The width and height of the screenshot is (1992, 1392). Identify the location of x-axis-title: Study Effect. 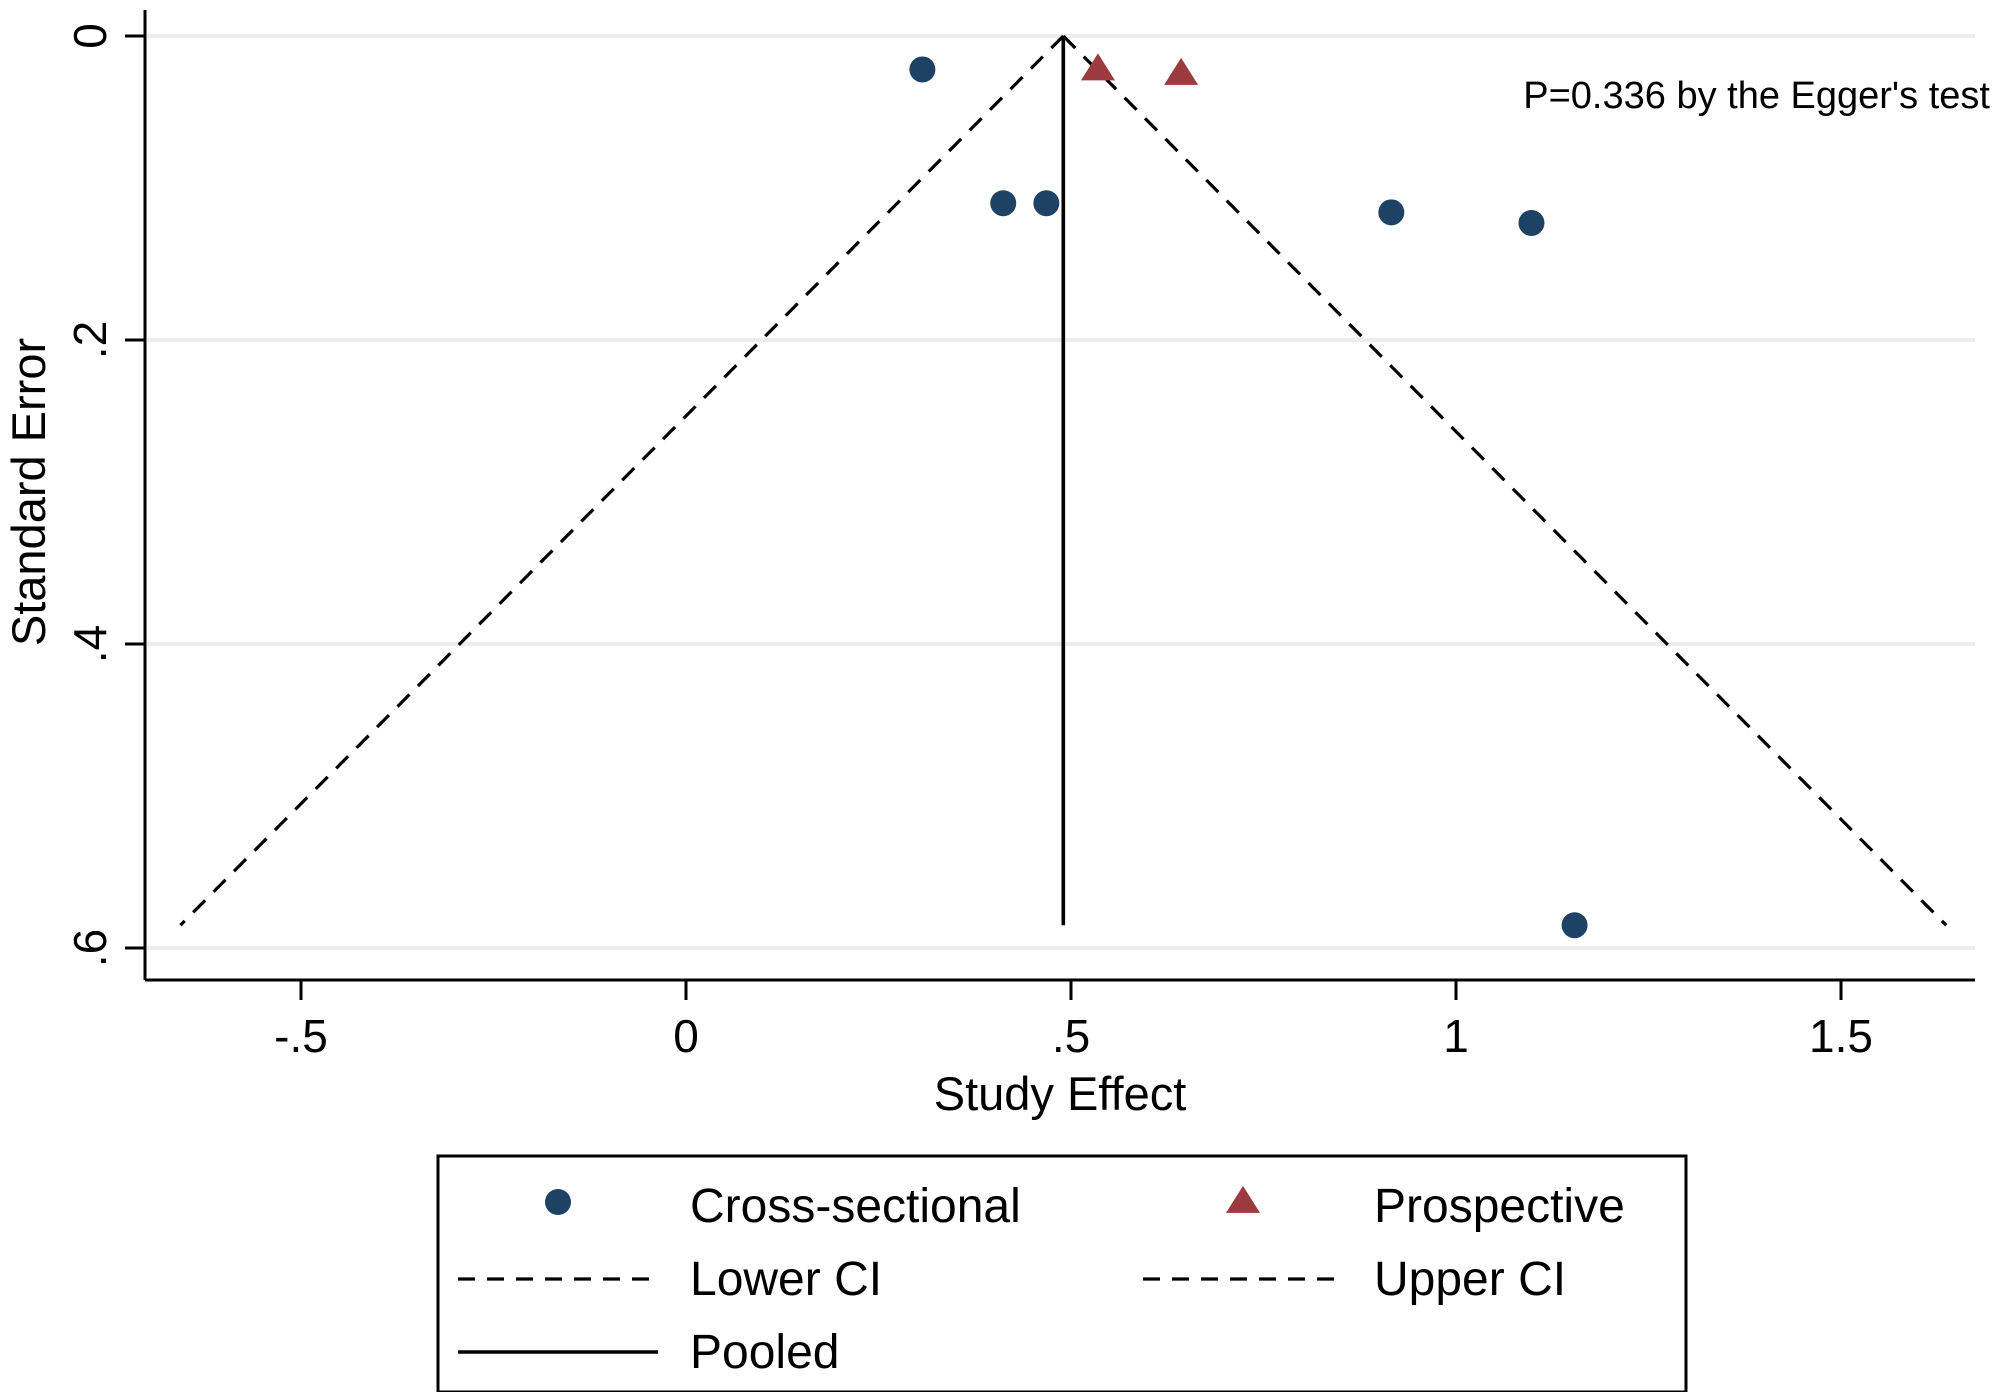
(1060, 1093).